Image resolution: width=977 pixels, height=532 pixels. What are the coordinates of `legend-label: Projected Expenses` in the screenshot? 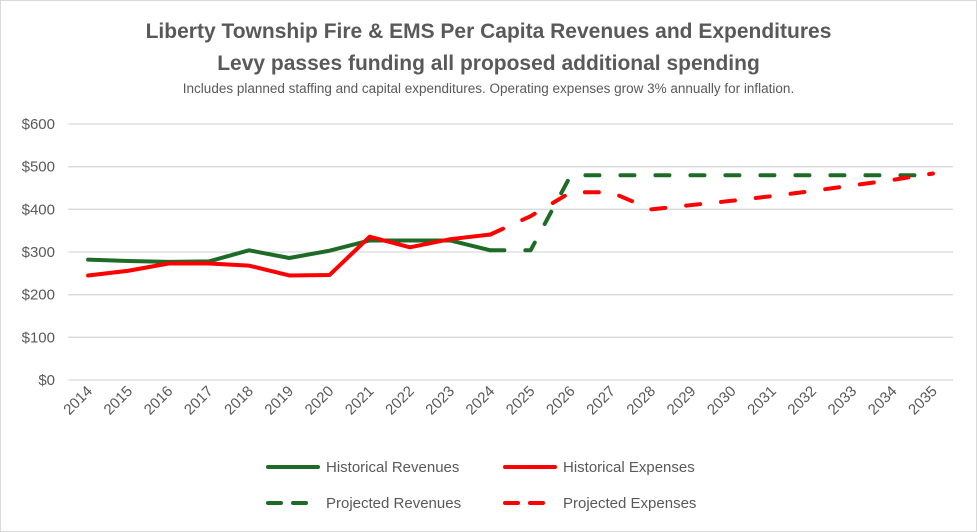 It's located at (629, 503).